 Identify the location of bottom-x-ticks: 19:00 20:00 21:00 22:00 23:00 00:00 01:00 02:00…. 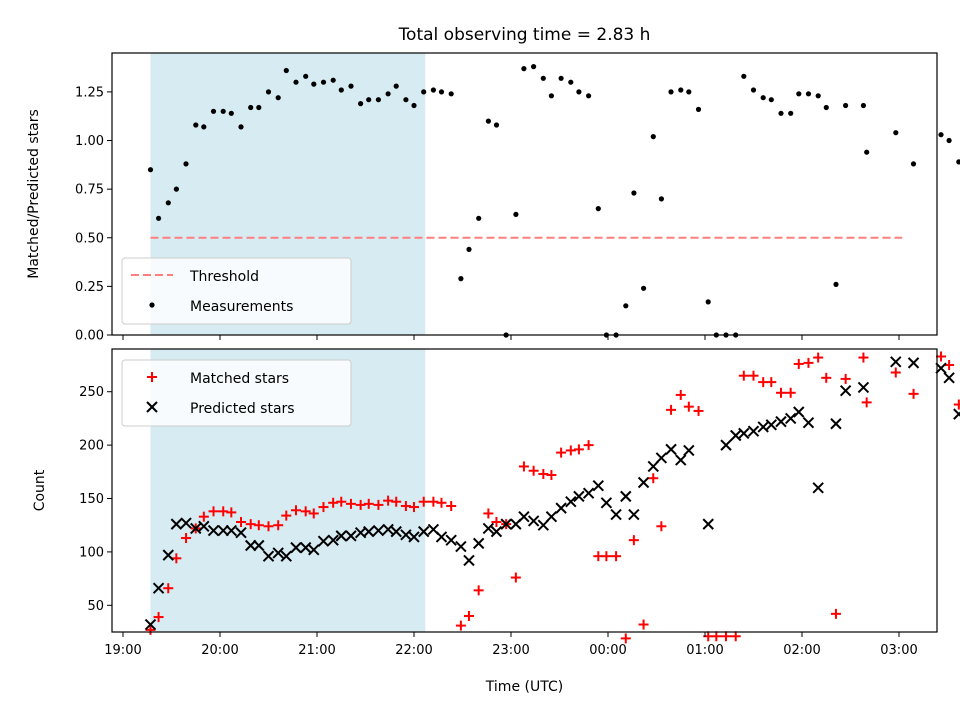
(511, 645).